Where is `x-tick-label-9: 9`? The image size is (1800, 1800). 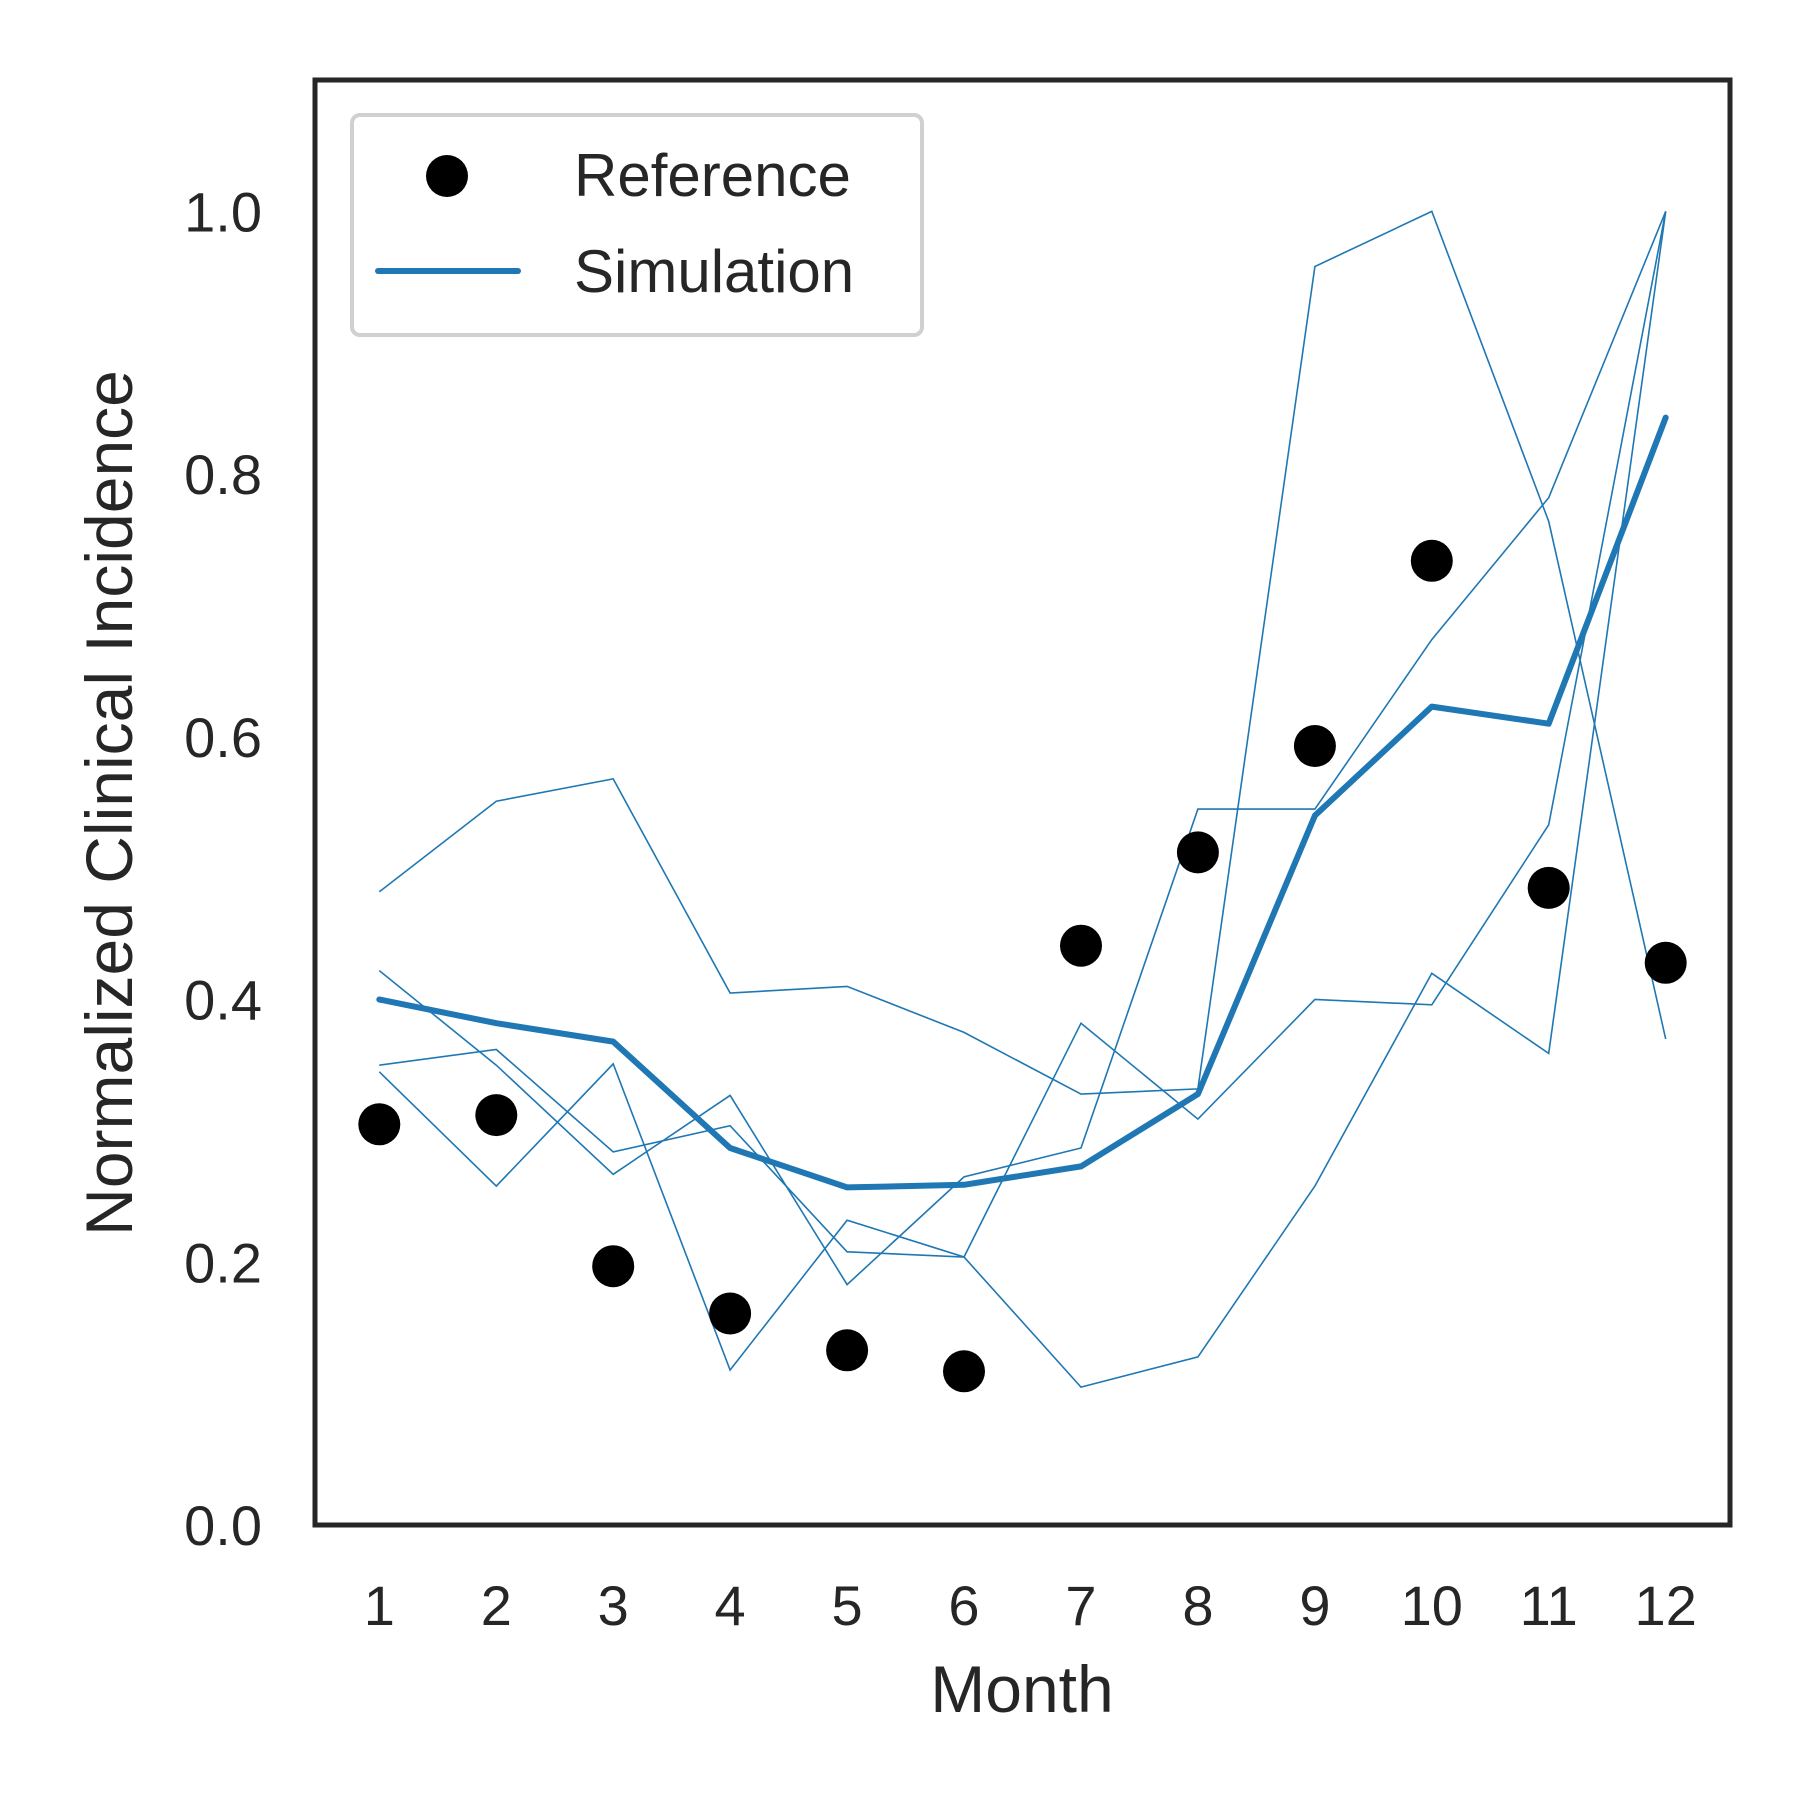
x-tick-label-9: 9 is located at coordinates (1314, 1605).